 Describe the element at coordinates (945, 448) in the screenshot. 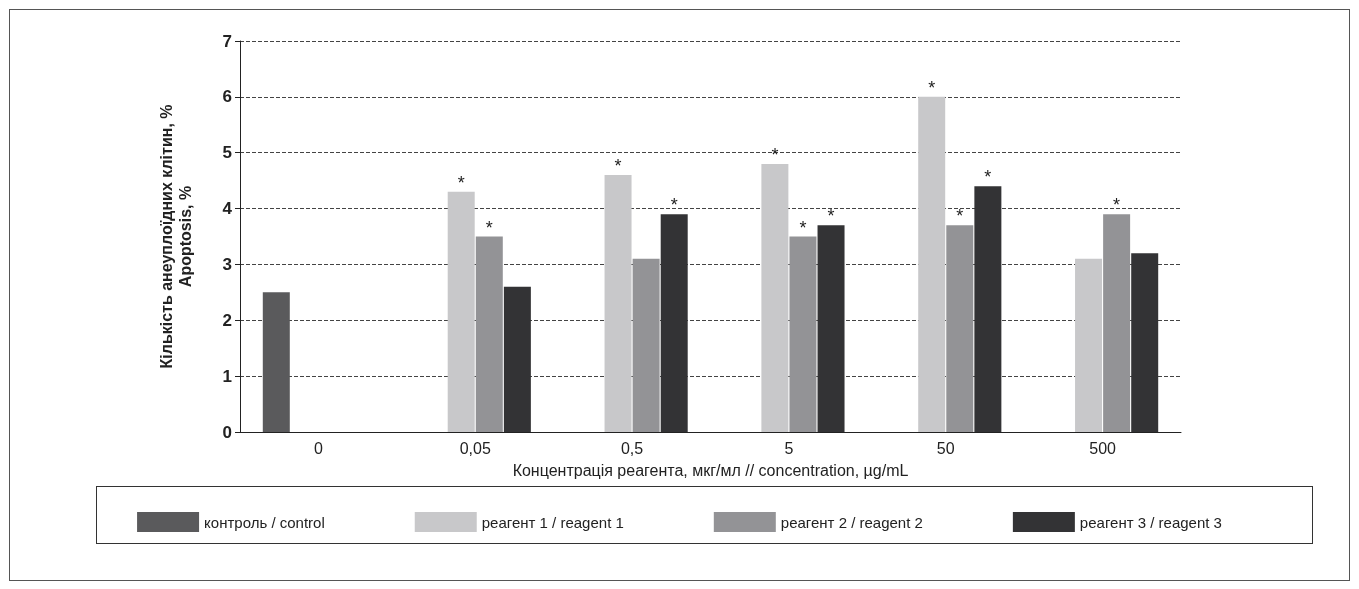

I see `x-tick-label: 50` at that location.